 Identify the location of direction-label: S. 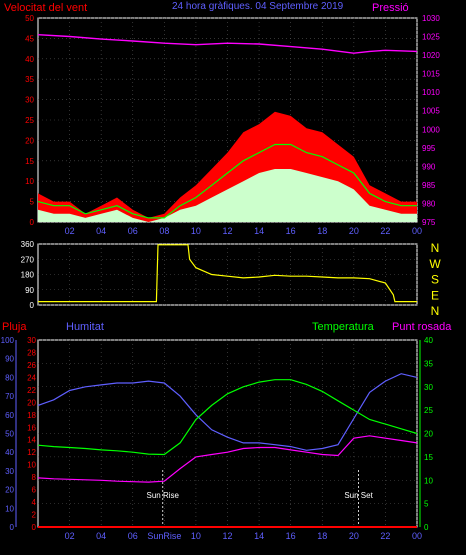
(435, 280).